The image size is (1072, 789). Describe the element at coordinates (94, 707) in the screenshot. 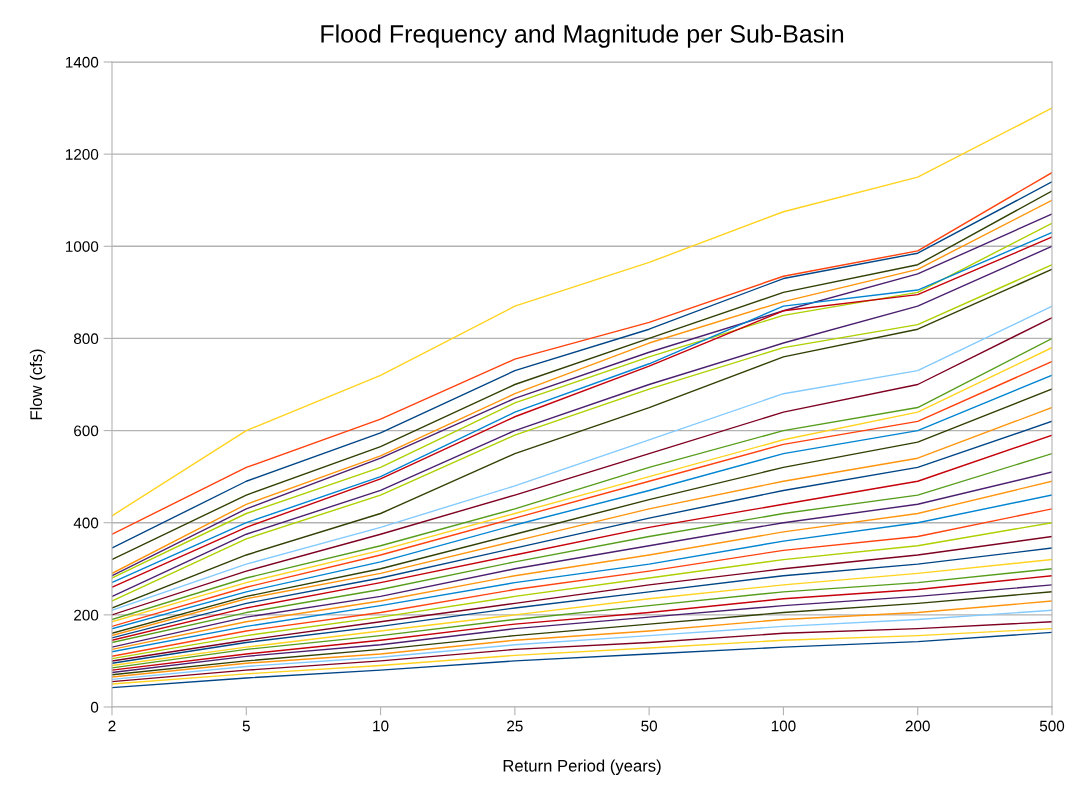

I see `y-tick-label: 0` at that location.